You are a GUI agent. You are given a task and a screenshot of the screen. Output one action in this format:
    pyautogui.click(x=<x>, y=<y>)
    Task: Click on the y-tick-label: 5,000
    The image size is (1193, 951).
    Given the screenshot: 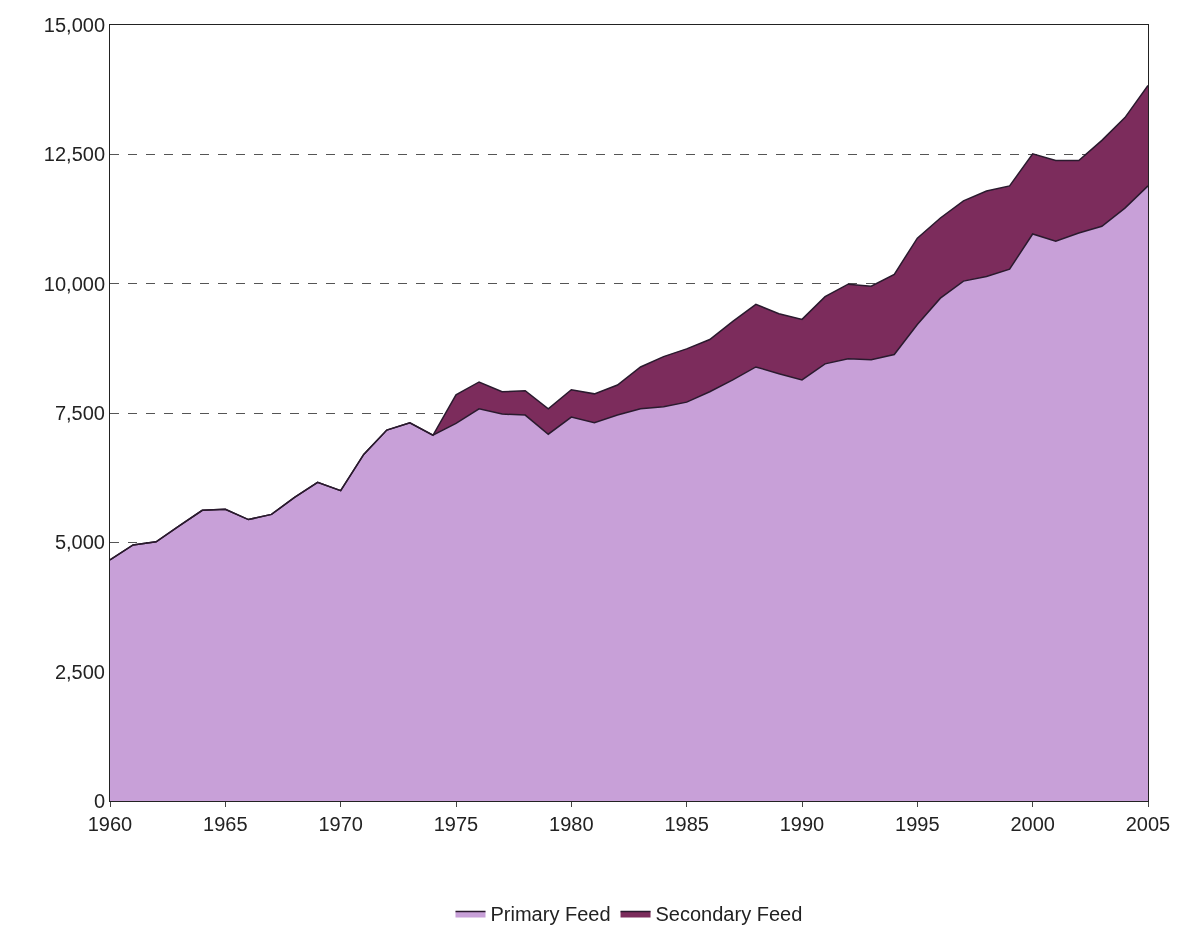 What is the action you would take?
    pyautogui.click(x=79, y=542)
    